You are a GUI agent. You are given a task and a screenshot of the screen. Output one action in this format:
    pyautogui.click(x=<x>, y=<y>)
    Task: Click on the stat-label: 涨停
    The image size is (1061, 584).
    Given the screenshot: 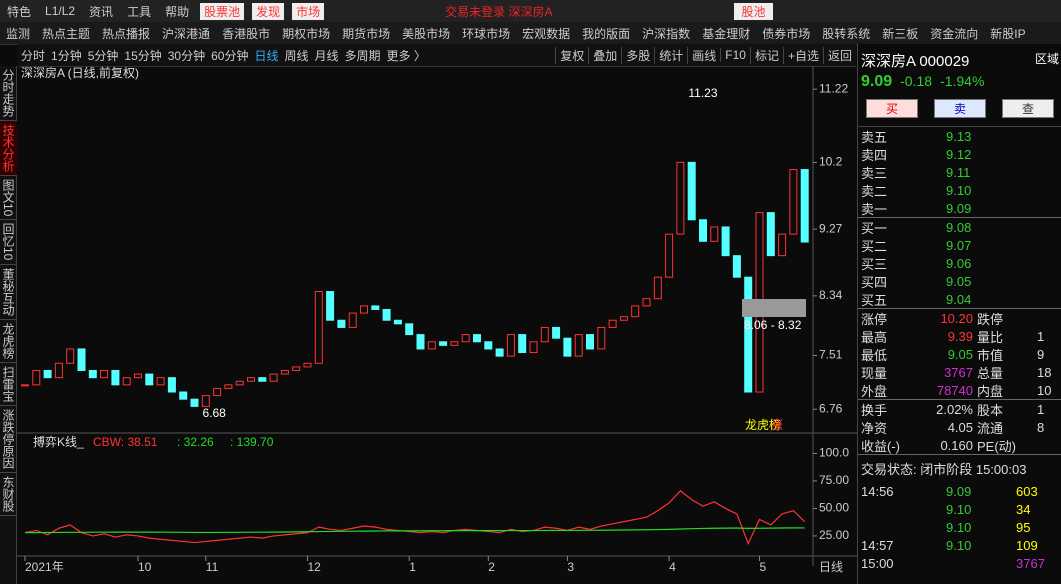 What is the action you would take?
    pyautogui.click(x=874, y=319)
    